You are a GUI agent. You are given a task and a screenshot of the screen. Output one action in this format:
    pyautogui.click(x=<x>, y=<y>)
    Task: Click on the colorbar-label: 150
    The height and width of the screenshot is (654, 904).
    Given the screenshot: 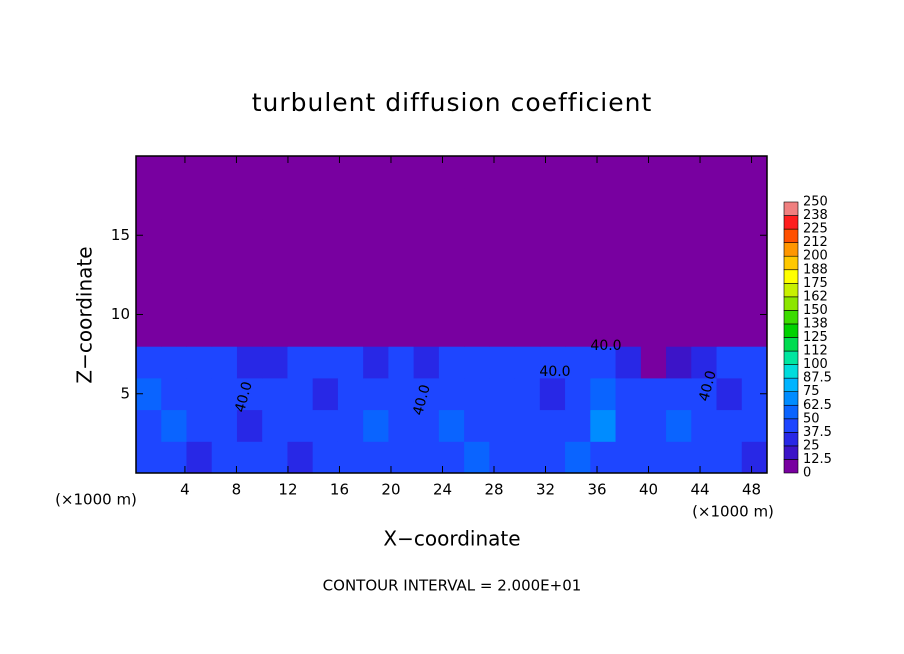 What is the action you would take?
    pyautogui.click(x=815, y=310)
    